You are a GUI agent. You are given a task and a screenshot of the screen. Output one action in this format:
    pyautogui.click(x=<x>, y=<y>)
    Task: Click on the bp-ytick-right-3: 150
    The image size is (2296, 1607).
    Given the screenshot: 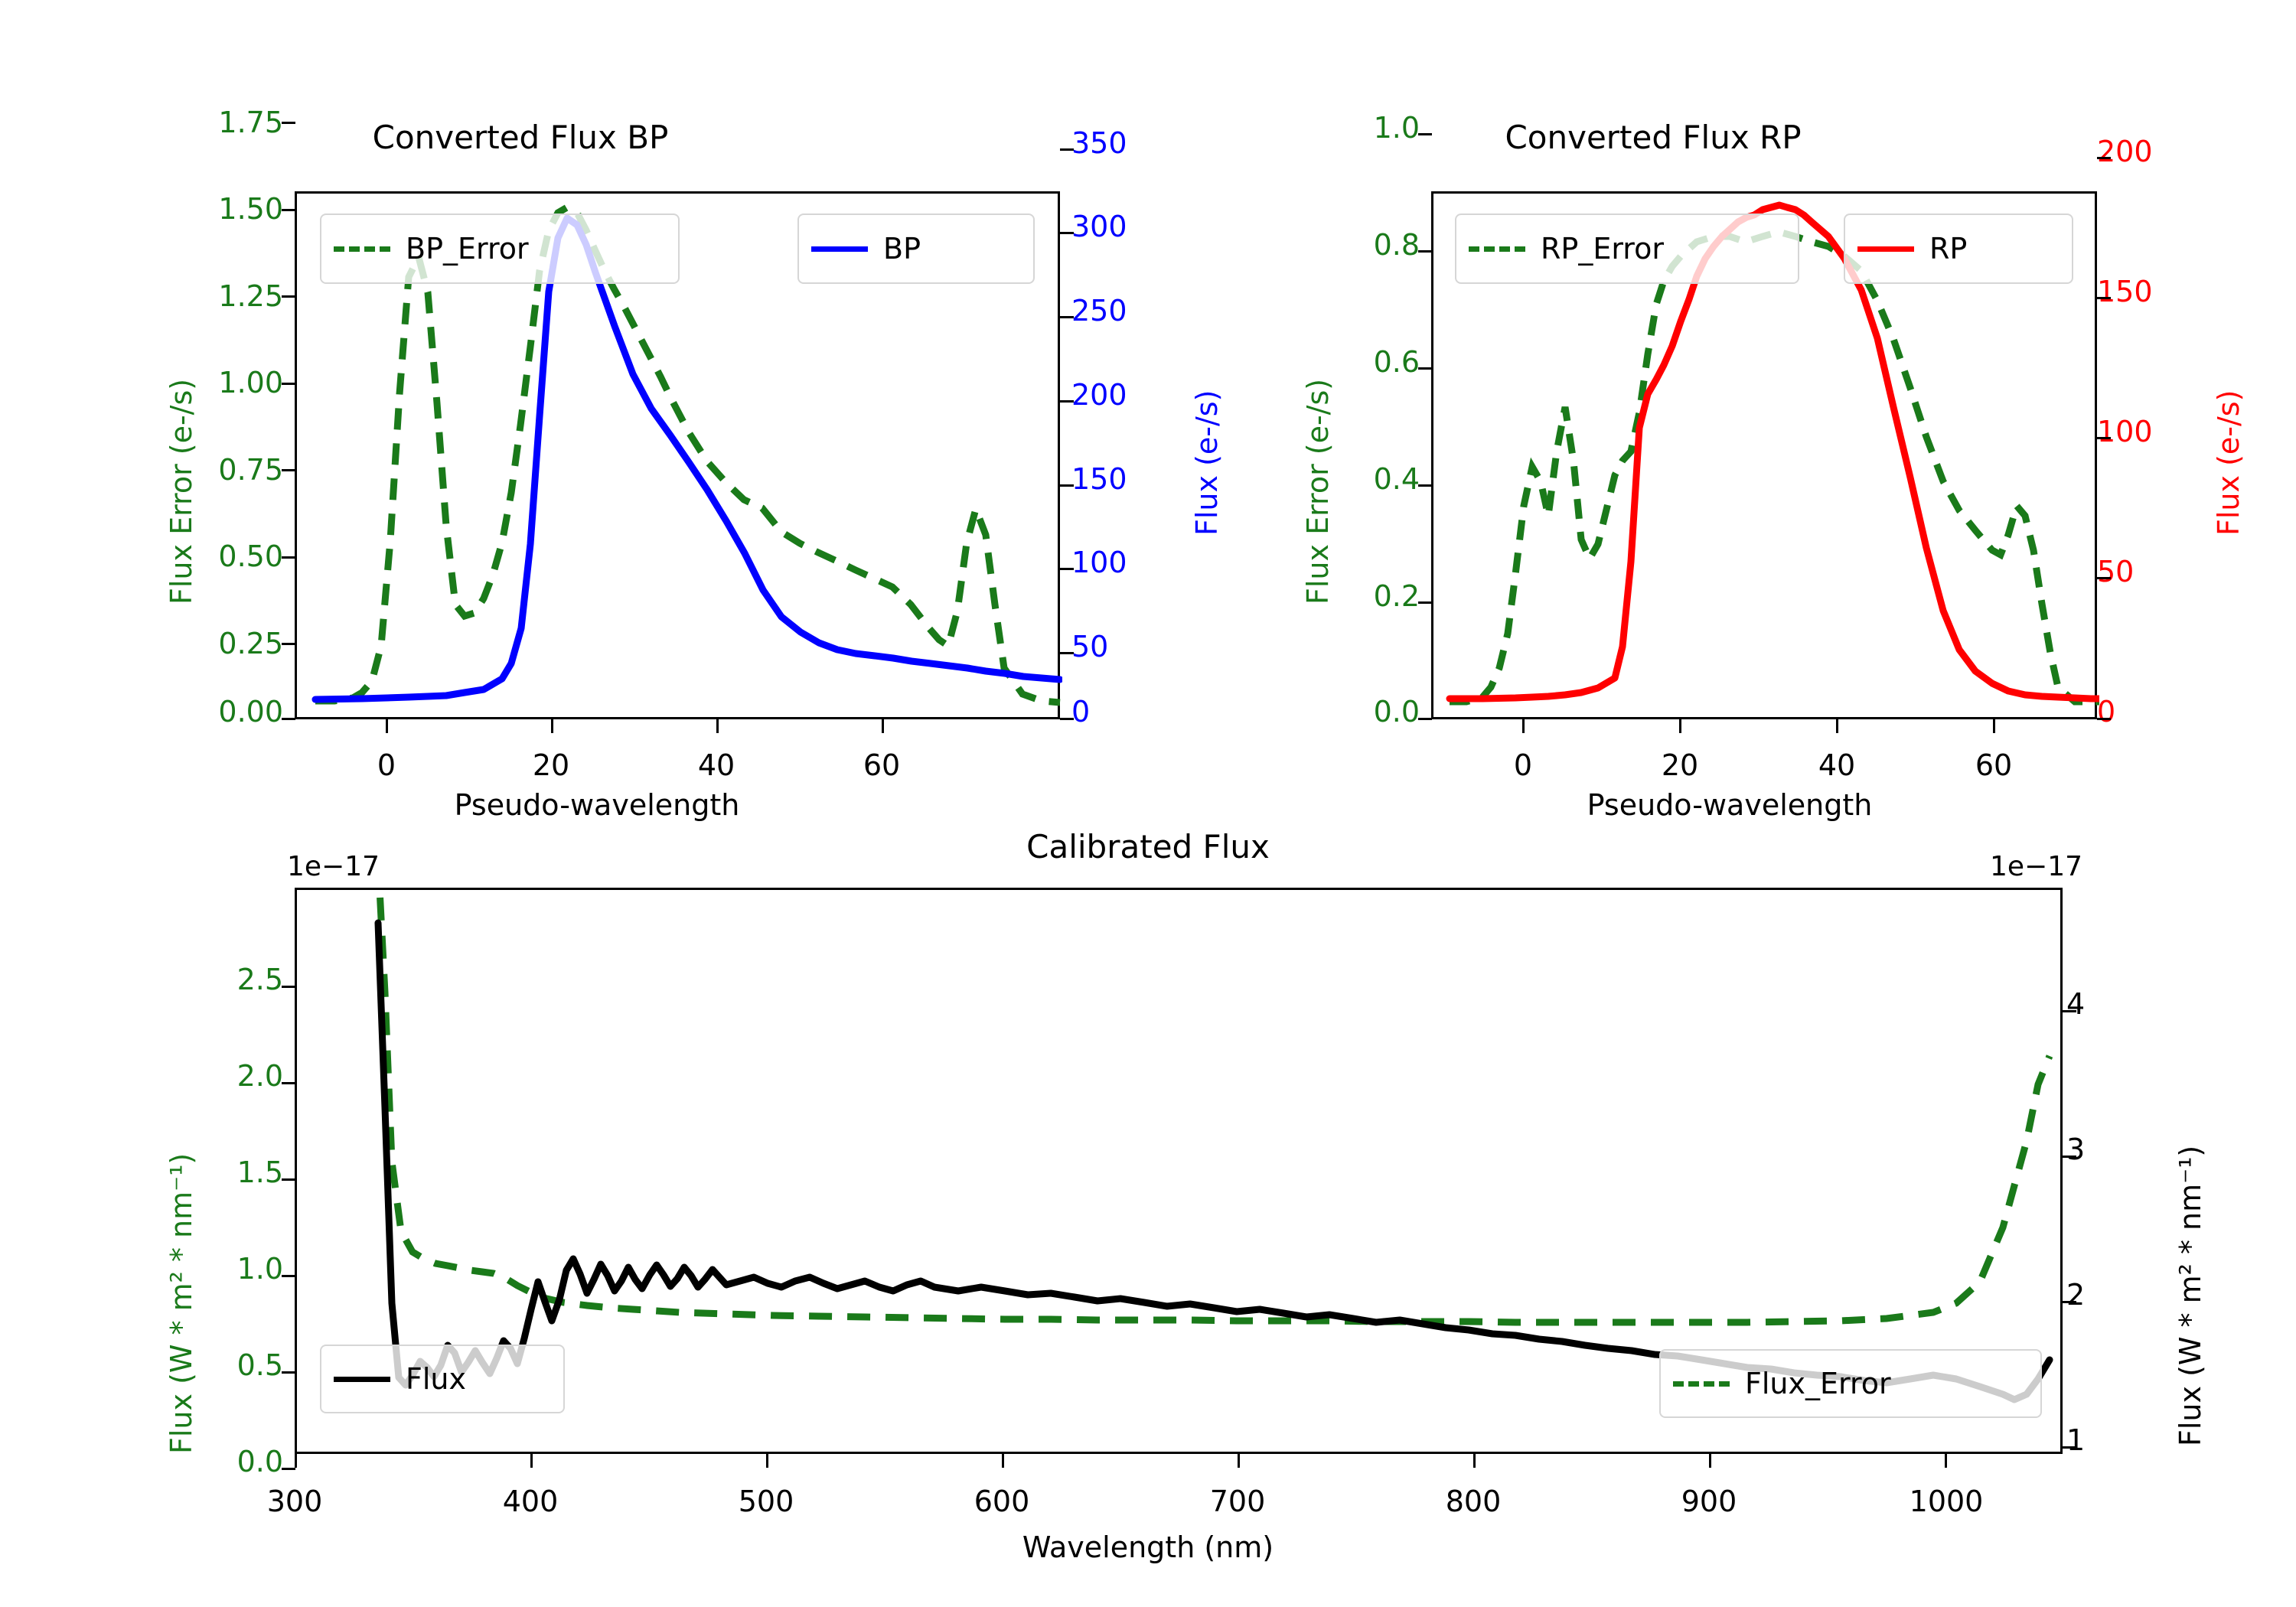 What is the action you would take?
    pyautogui.click(x=1099, y=479)
    